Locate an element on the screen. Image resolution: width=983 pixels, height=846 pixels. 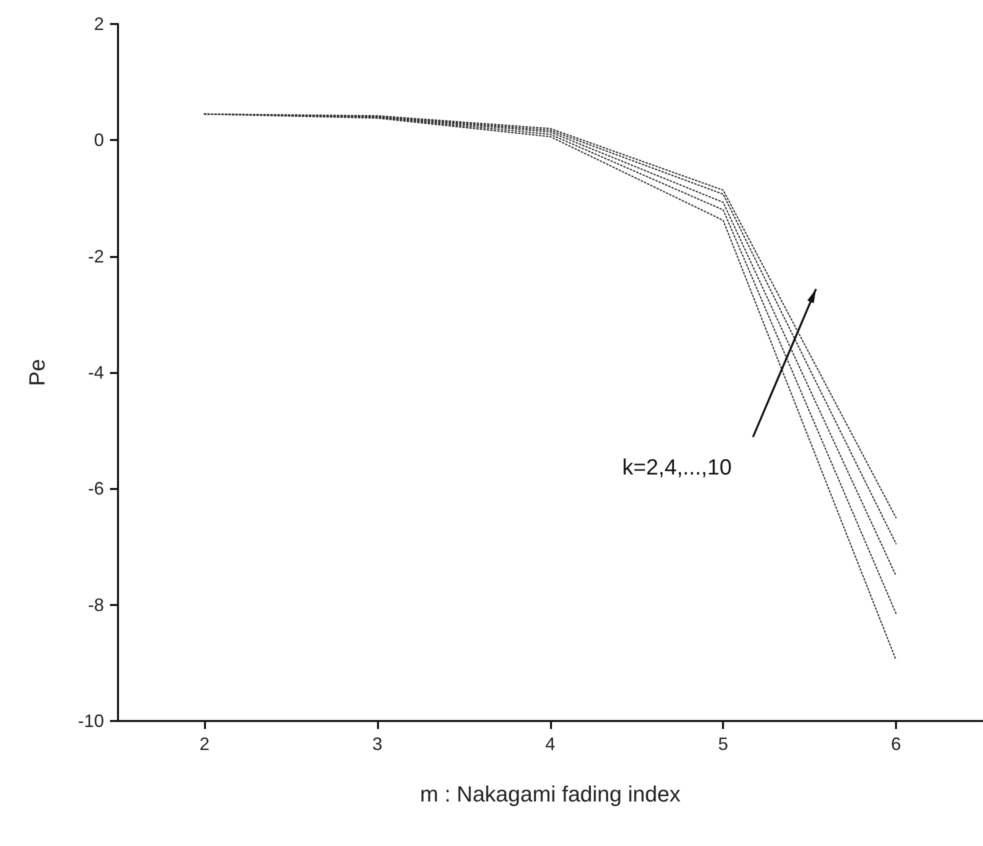
y-tick-label: -8 is located at coordinates (96, 604).